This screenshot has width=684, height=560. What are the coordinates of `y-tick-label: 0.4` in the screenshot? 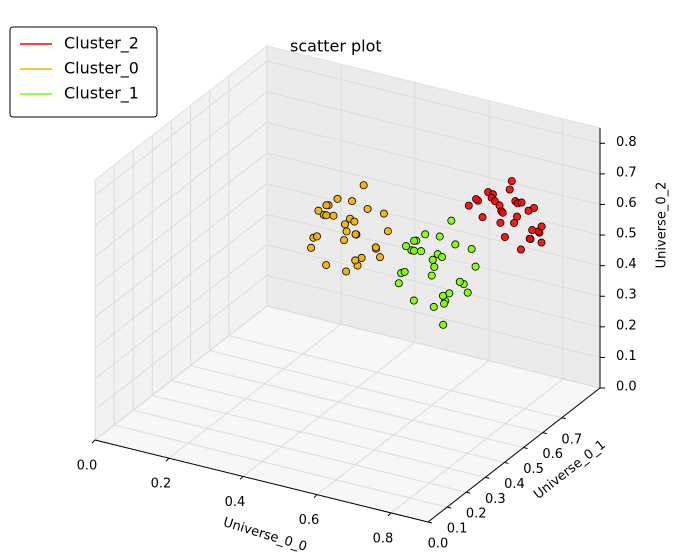 It's located at (514, 484).